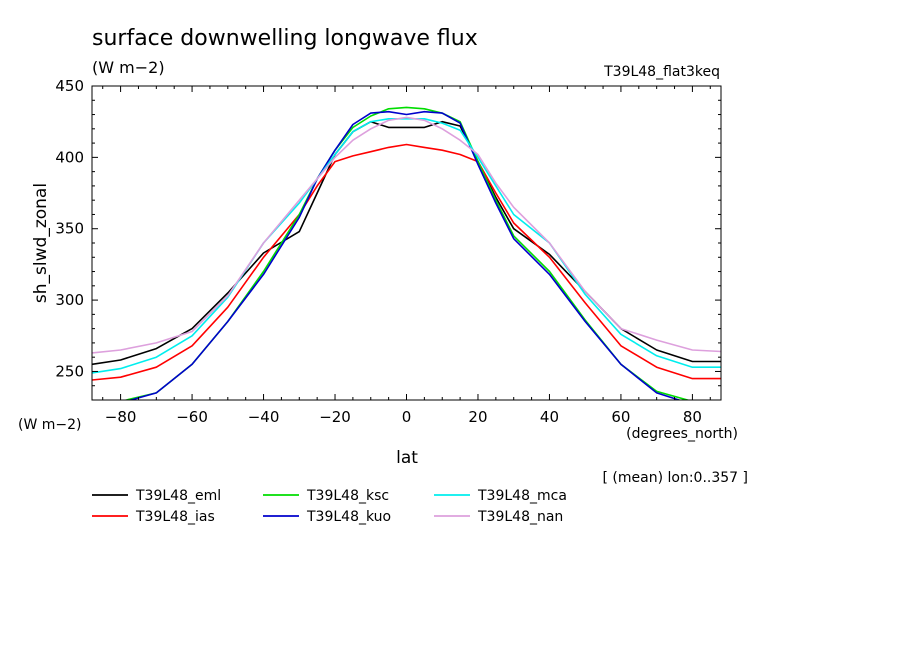 This screenshot has height=654, width=904. What do you see at coordinates (69, 86) in the screenshot?
I see `y-tick-label: 450` at bounding box center [69, 86].